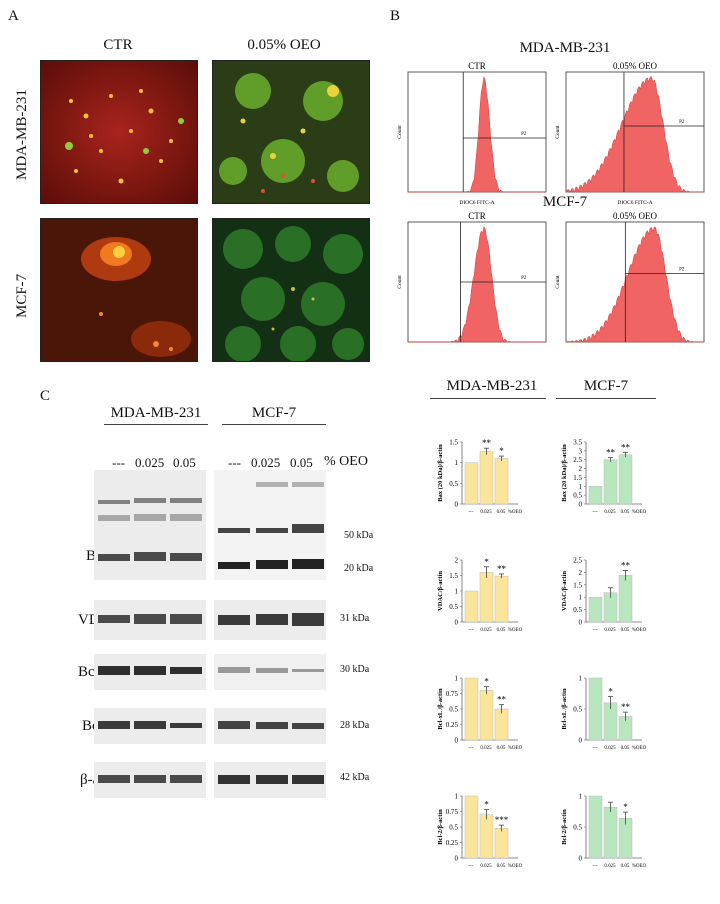 This screenshot has width=720, height=904. Describe the element at coordinates (210, 672) in the screenshot. I see `blot-bclxl` at that location.